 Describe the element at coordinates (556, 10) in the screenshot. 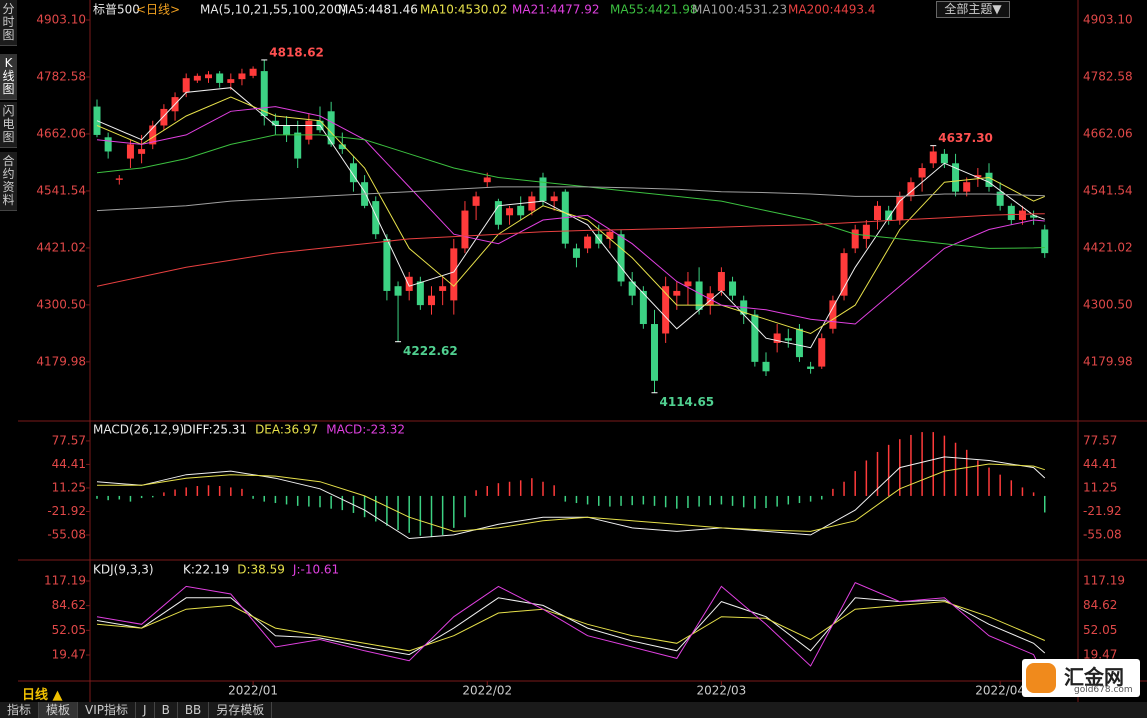

I see `legend-entry: MA21:4477.92` at that location.